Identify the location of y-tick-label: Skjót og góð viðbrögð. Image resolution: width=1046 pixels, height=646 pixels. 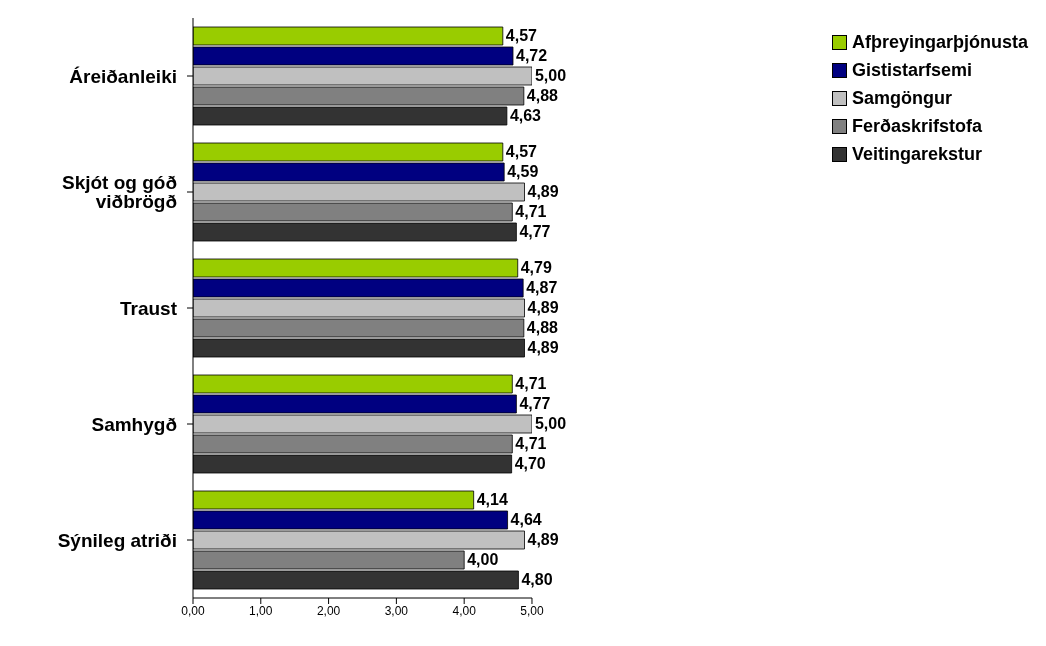
(119, 192).